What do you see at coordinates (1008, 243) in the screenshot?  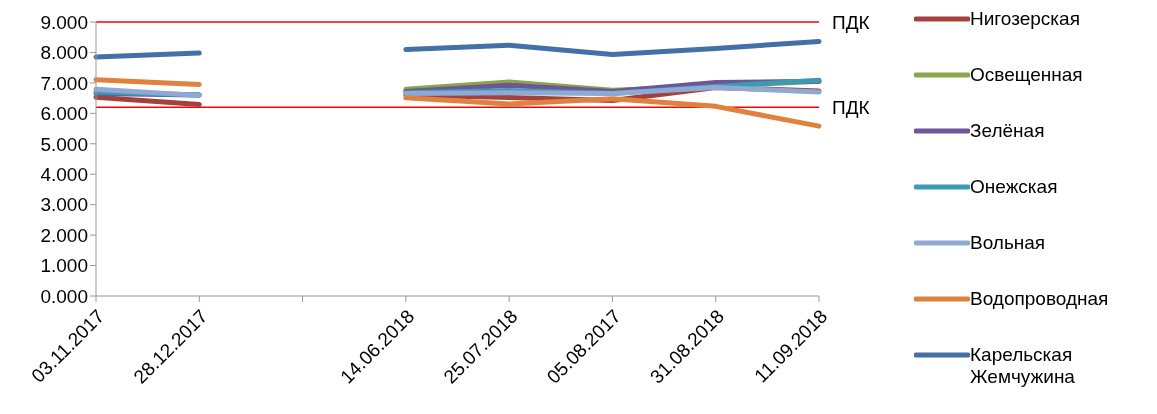 I see `legend-label: Вольная` at bounding box center [1008, 243].